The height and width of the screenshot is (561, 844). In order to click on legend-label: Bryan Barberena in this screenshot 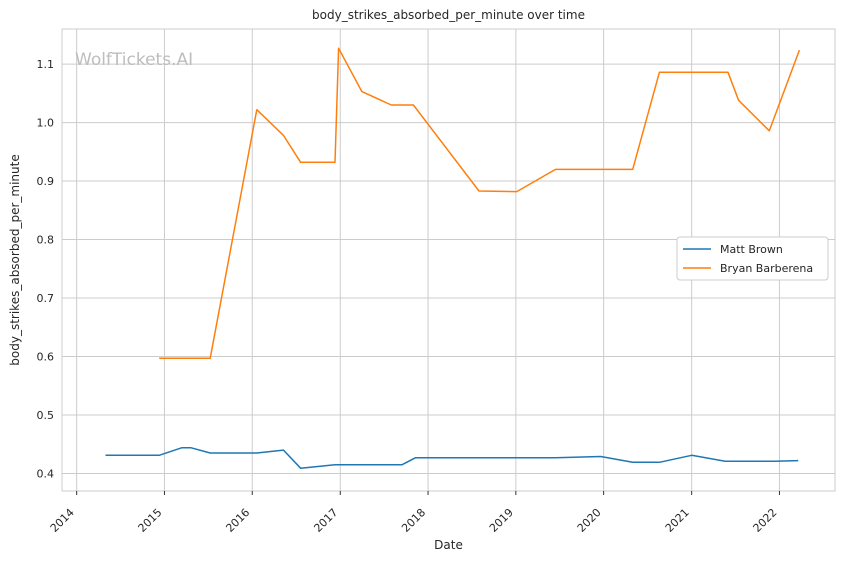, I will do `click(766, 268)`.